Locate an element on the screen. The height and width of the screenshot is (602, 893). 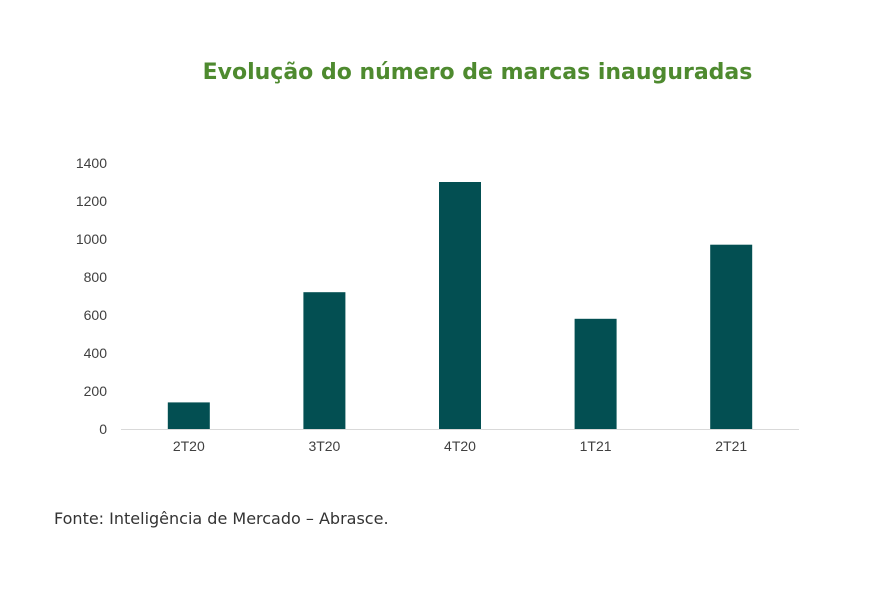
y-tick-label: 0 is located at coordinates (103, 429).